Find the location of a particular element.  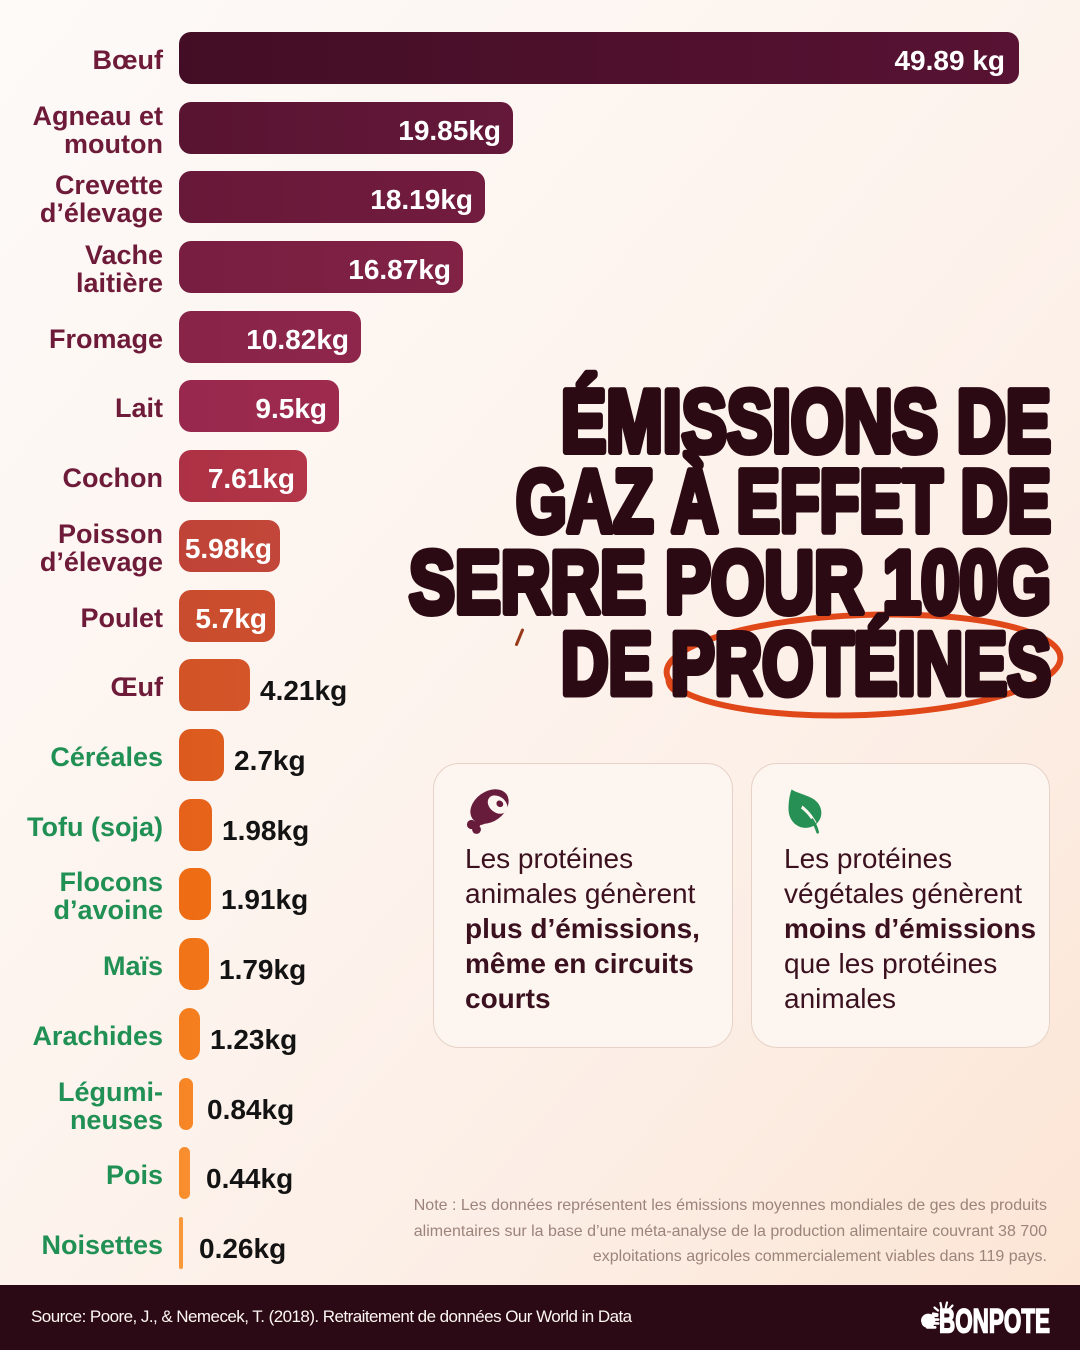

svg-text: BONPOTE is located at coordinates (994, 1321).